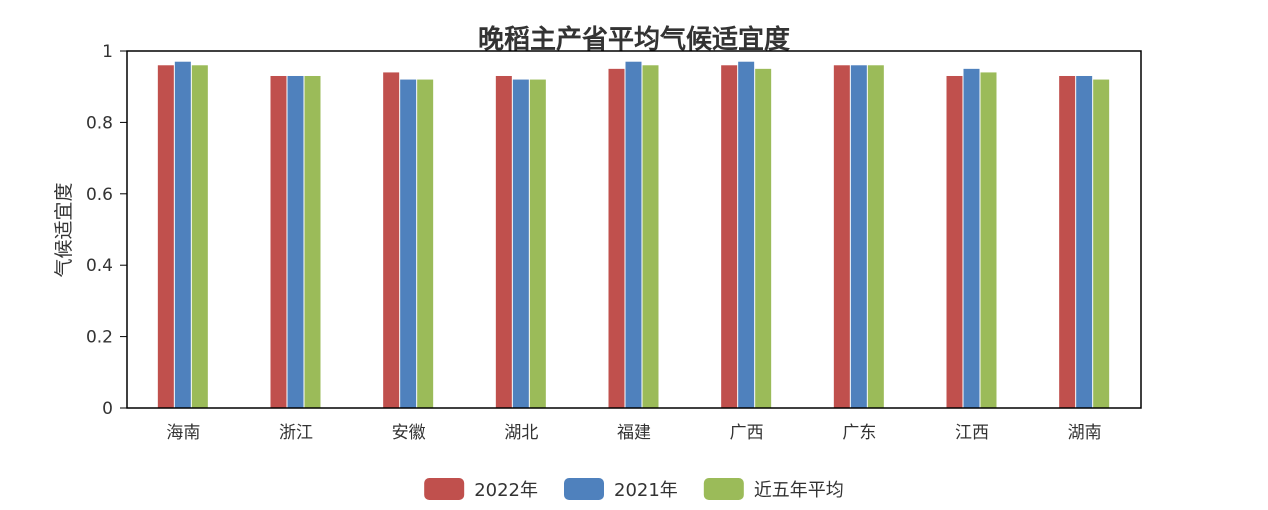 This screenshot has height=510, width=1268. What do you see at coordinates (409, 433) in the screenshot?
I see `x-tick-label: 安徽` at bounding box center [409, 433].